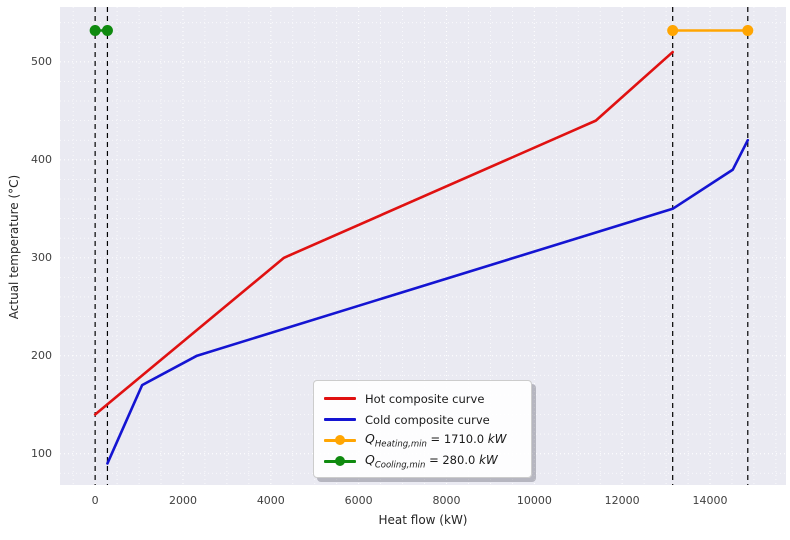  Describe the element at coordinates (427, 419) in the screenshot. I see `legend-label: Cold composite curve` at that location.